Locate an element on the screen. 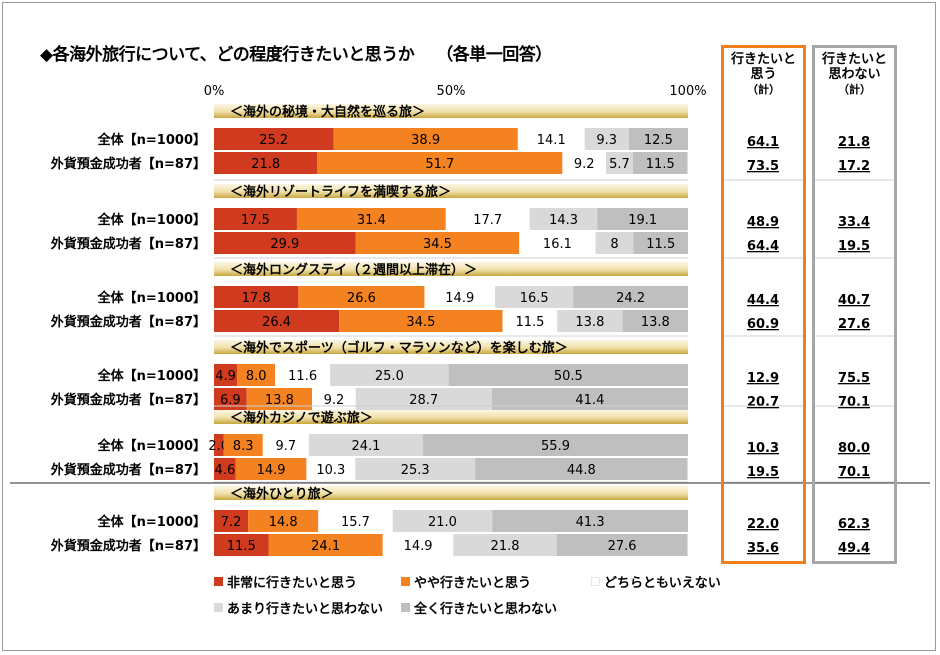 Image resolution: width=940 pixels, height=655 pixels. data-label: 51.7 is located at coordinates (439, 164).